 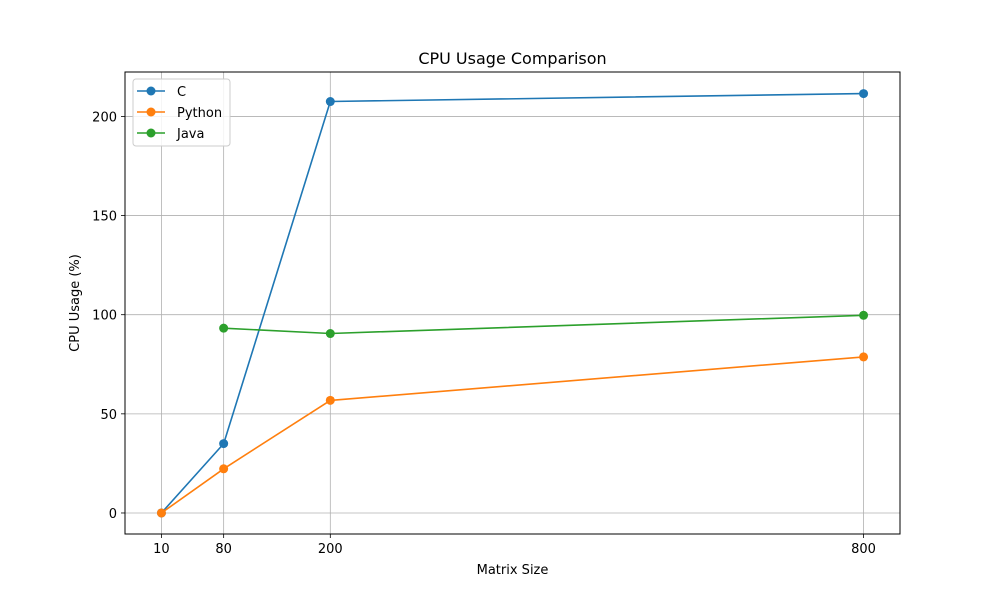 I want to click on x-tick-label: 800, so click(x=863, y=549).